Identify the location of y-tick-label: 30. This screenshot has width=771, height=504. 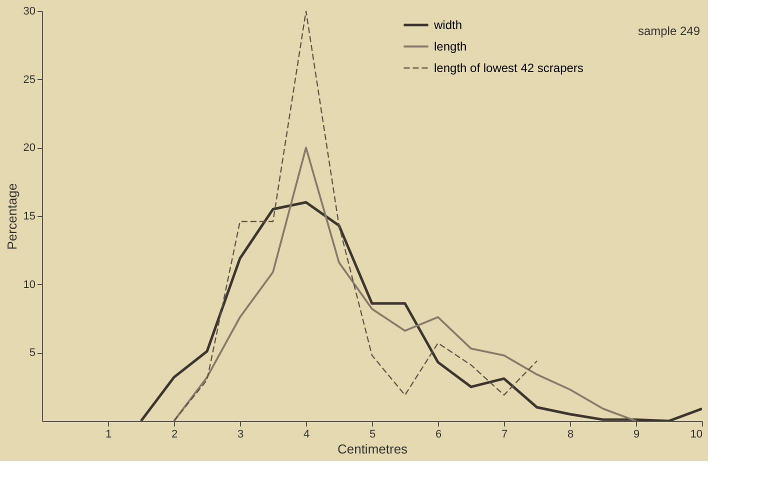
(29, 12).